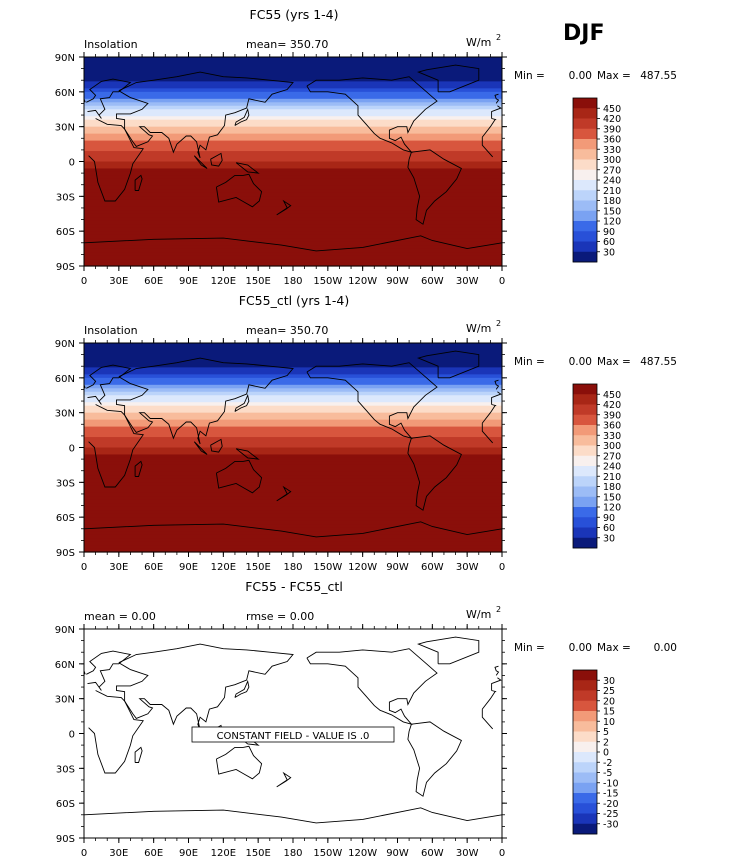  What do you see at coordinates (609, 242) in the screenshot?
I see `colorbar-label: 60` at bounding box center [609, 242].